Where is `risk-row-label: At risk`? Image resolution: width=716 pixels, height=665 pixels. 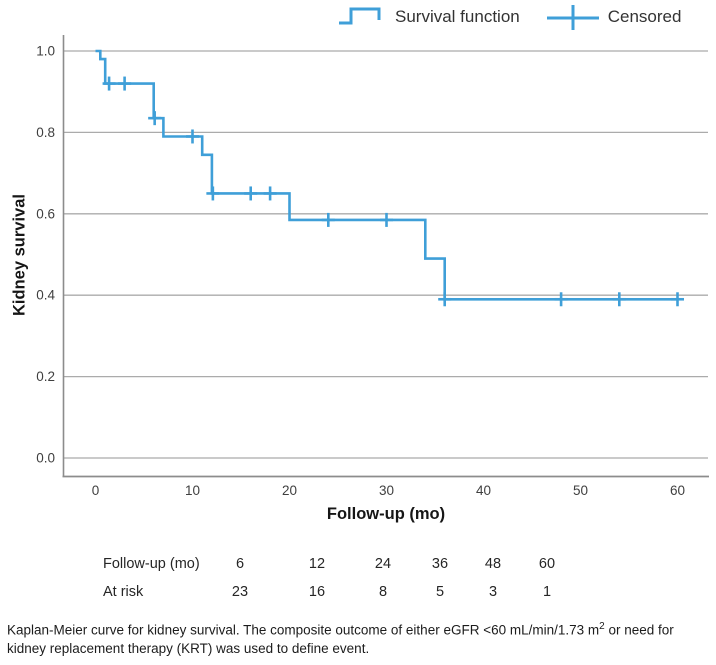 risk-row-label: At risk is located at coordinates (123, 592).